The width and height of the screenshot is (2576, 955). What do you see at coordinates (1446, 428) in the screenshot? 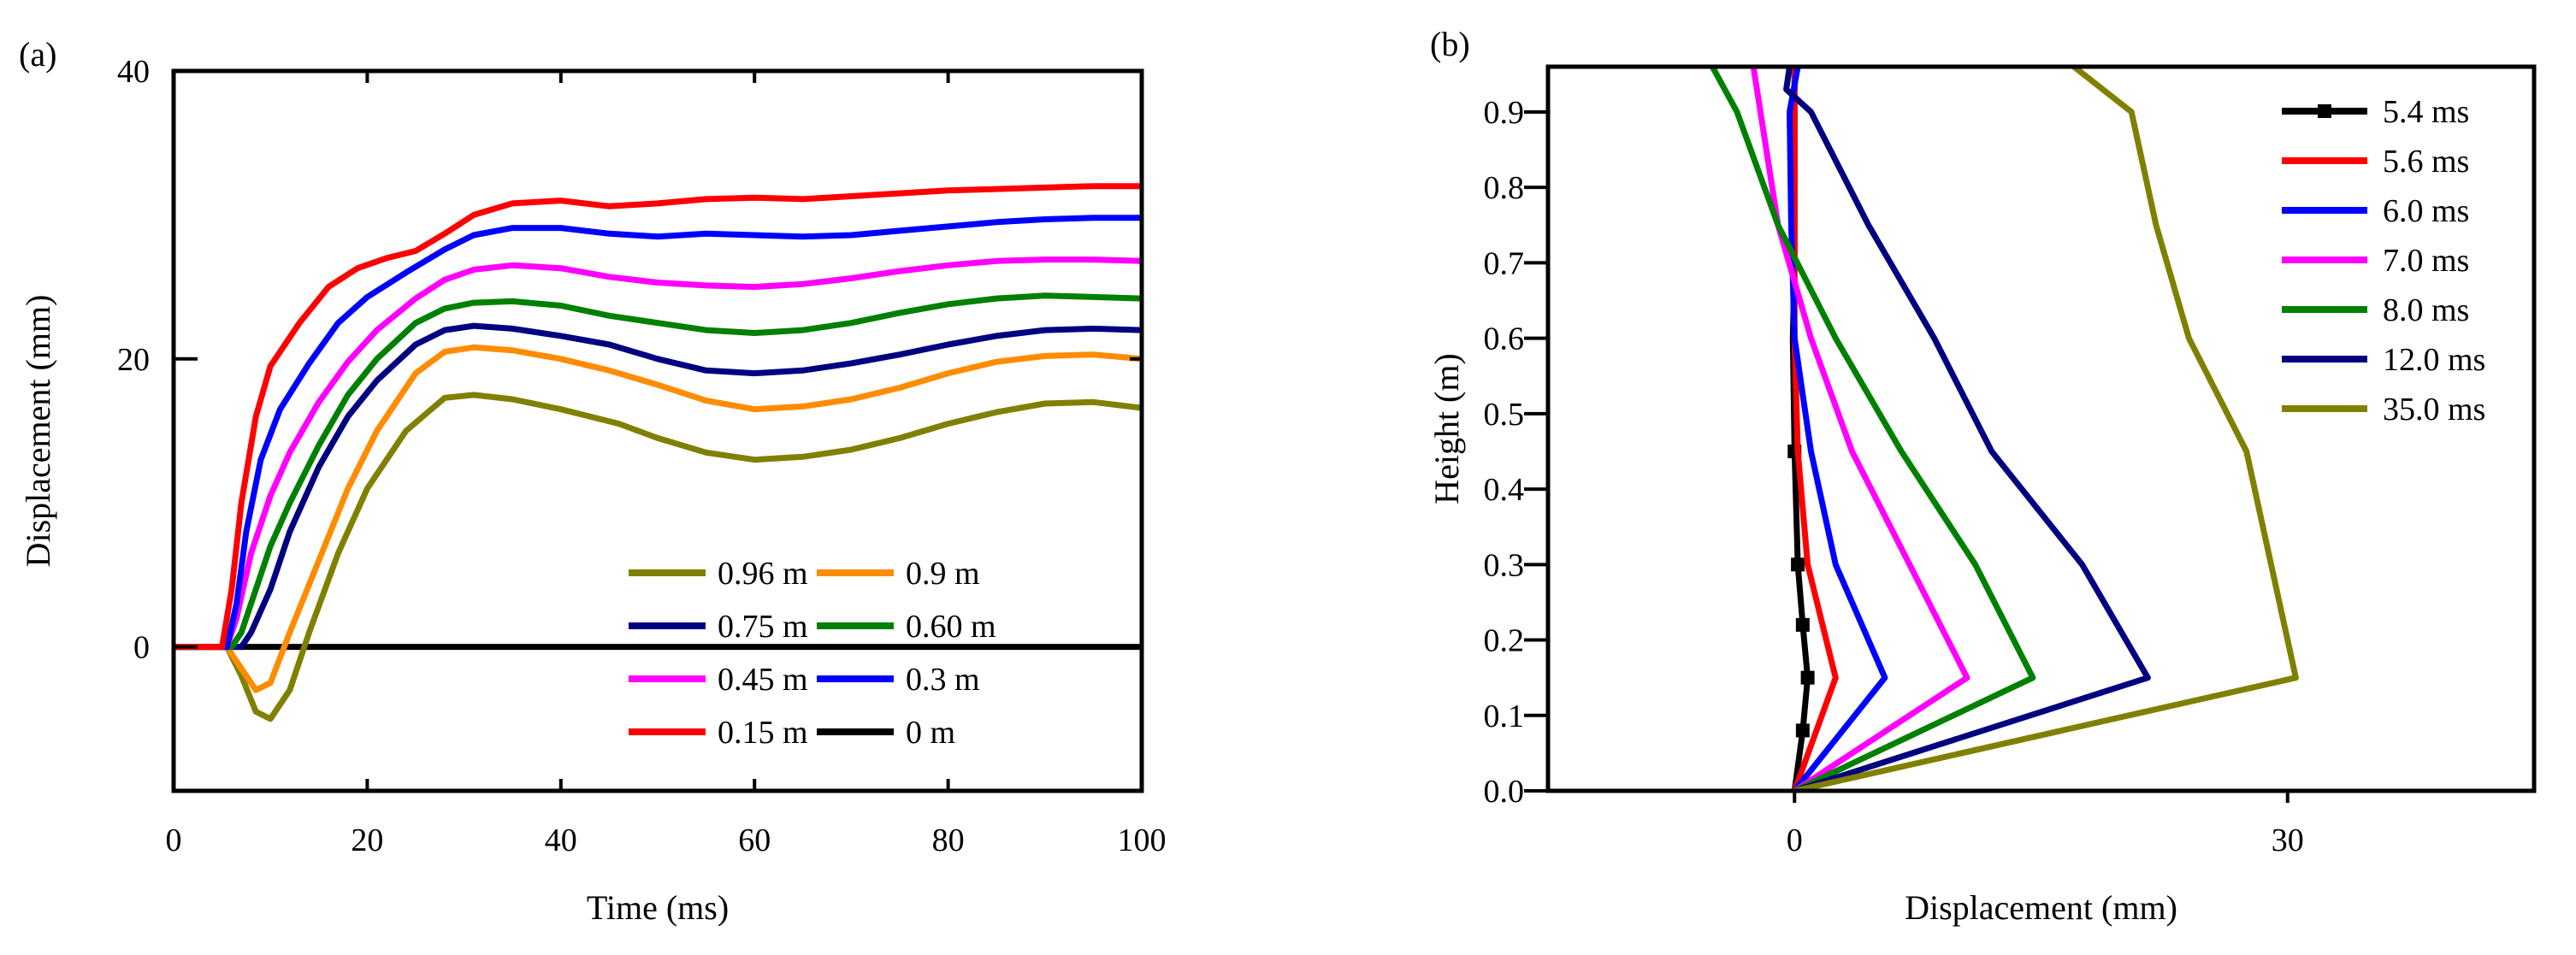
I see `y-axis-label: Height (m)` at bounding box center [1446, 428].